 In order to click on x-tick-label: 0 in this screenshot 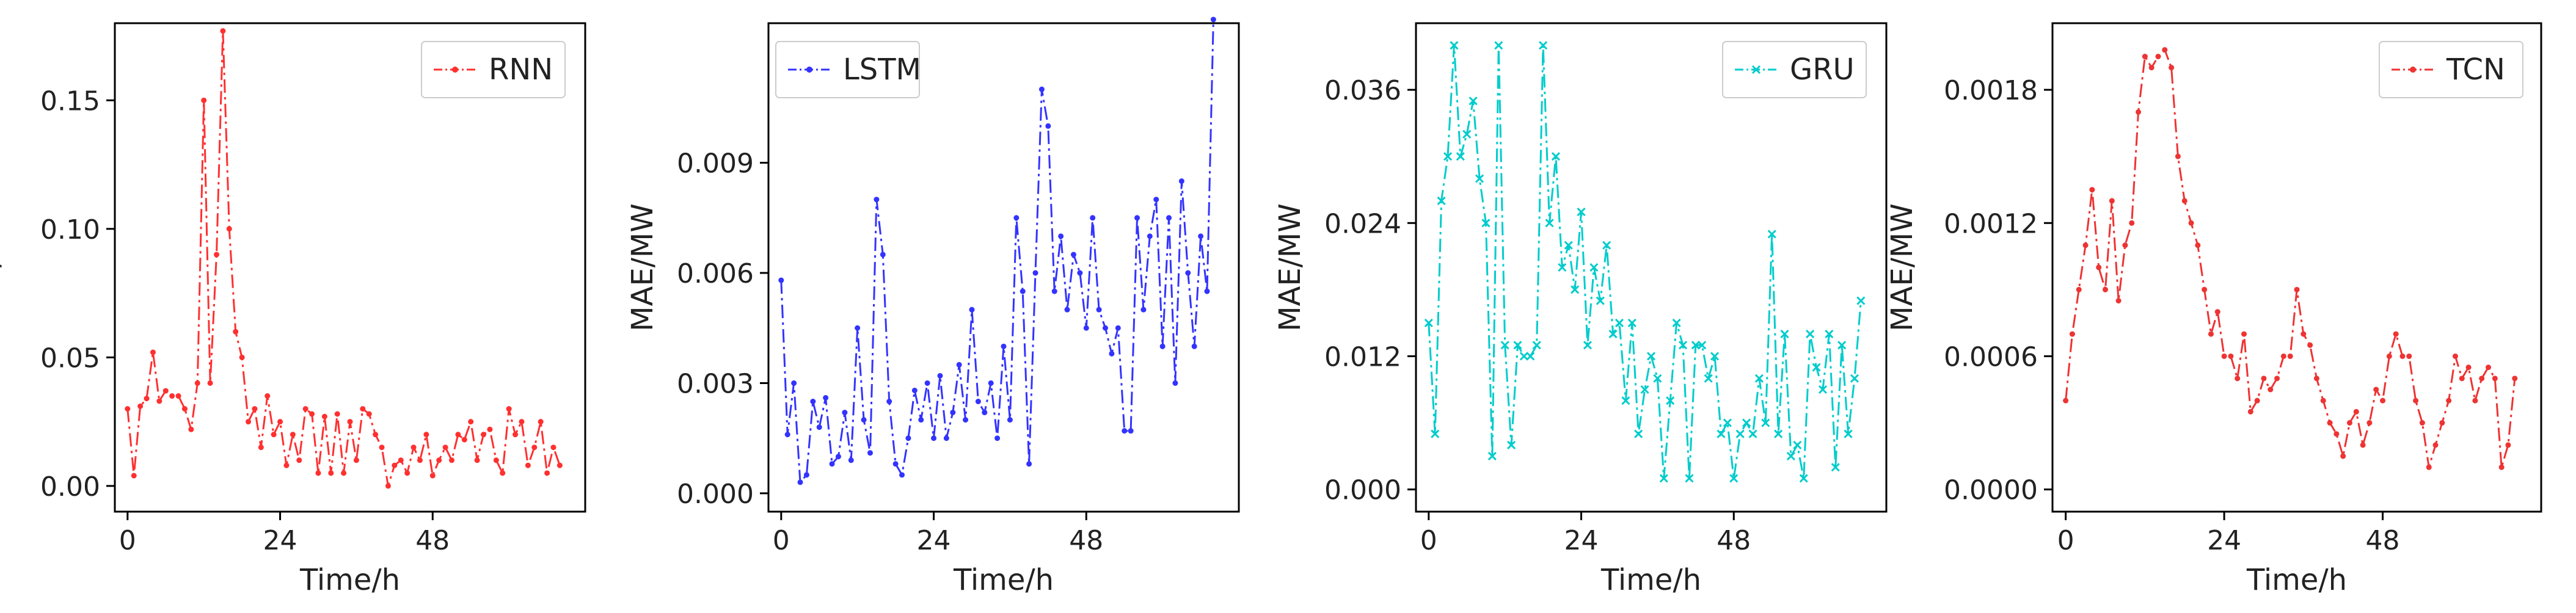, I will do `click(781, 540)`.